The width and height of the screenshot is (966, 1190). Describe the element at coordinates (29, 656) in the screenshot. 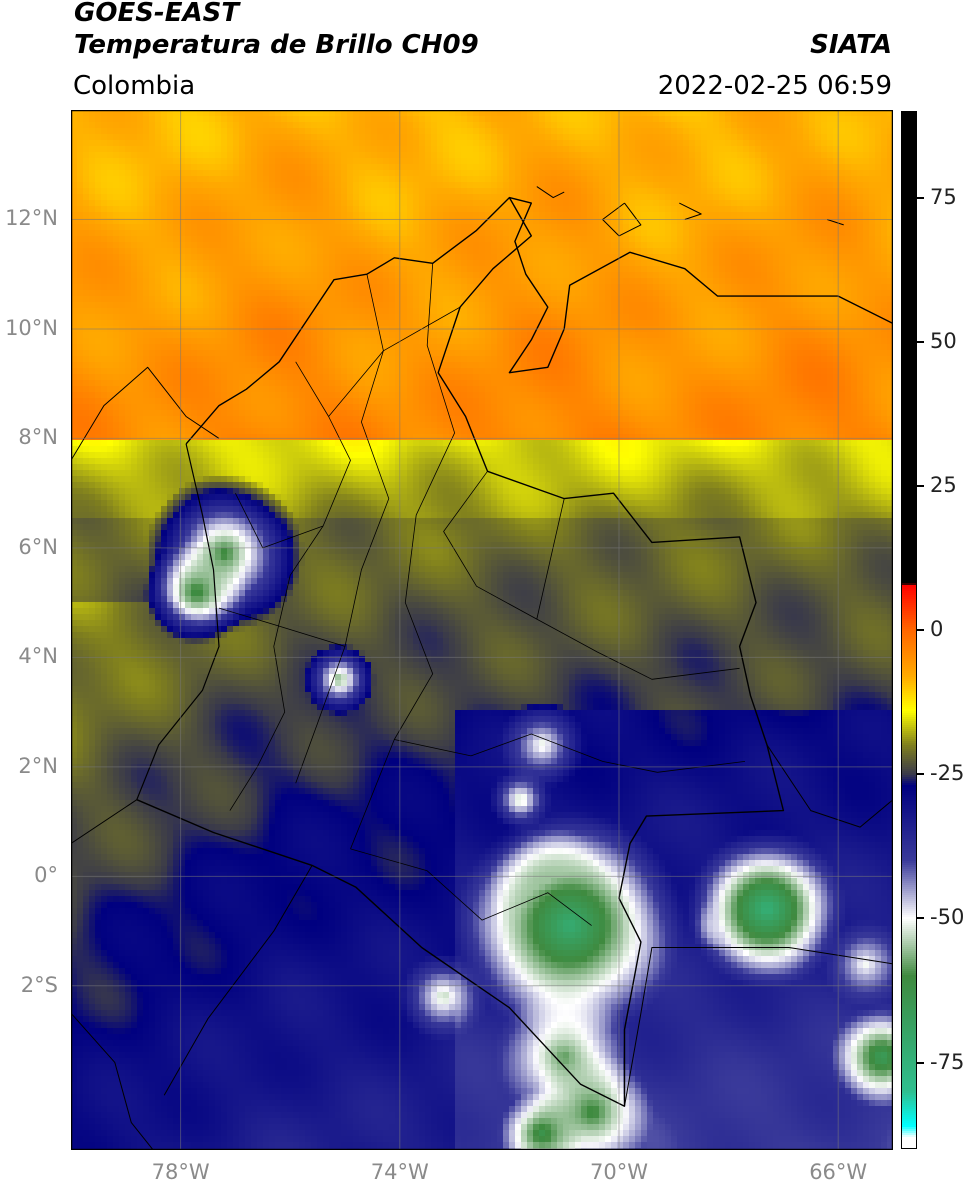

I see `lat-tick-label: 4°N` at that location.